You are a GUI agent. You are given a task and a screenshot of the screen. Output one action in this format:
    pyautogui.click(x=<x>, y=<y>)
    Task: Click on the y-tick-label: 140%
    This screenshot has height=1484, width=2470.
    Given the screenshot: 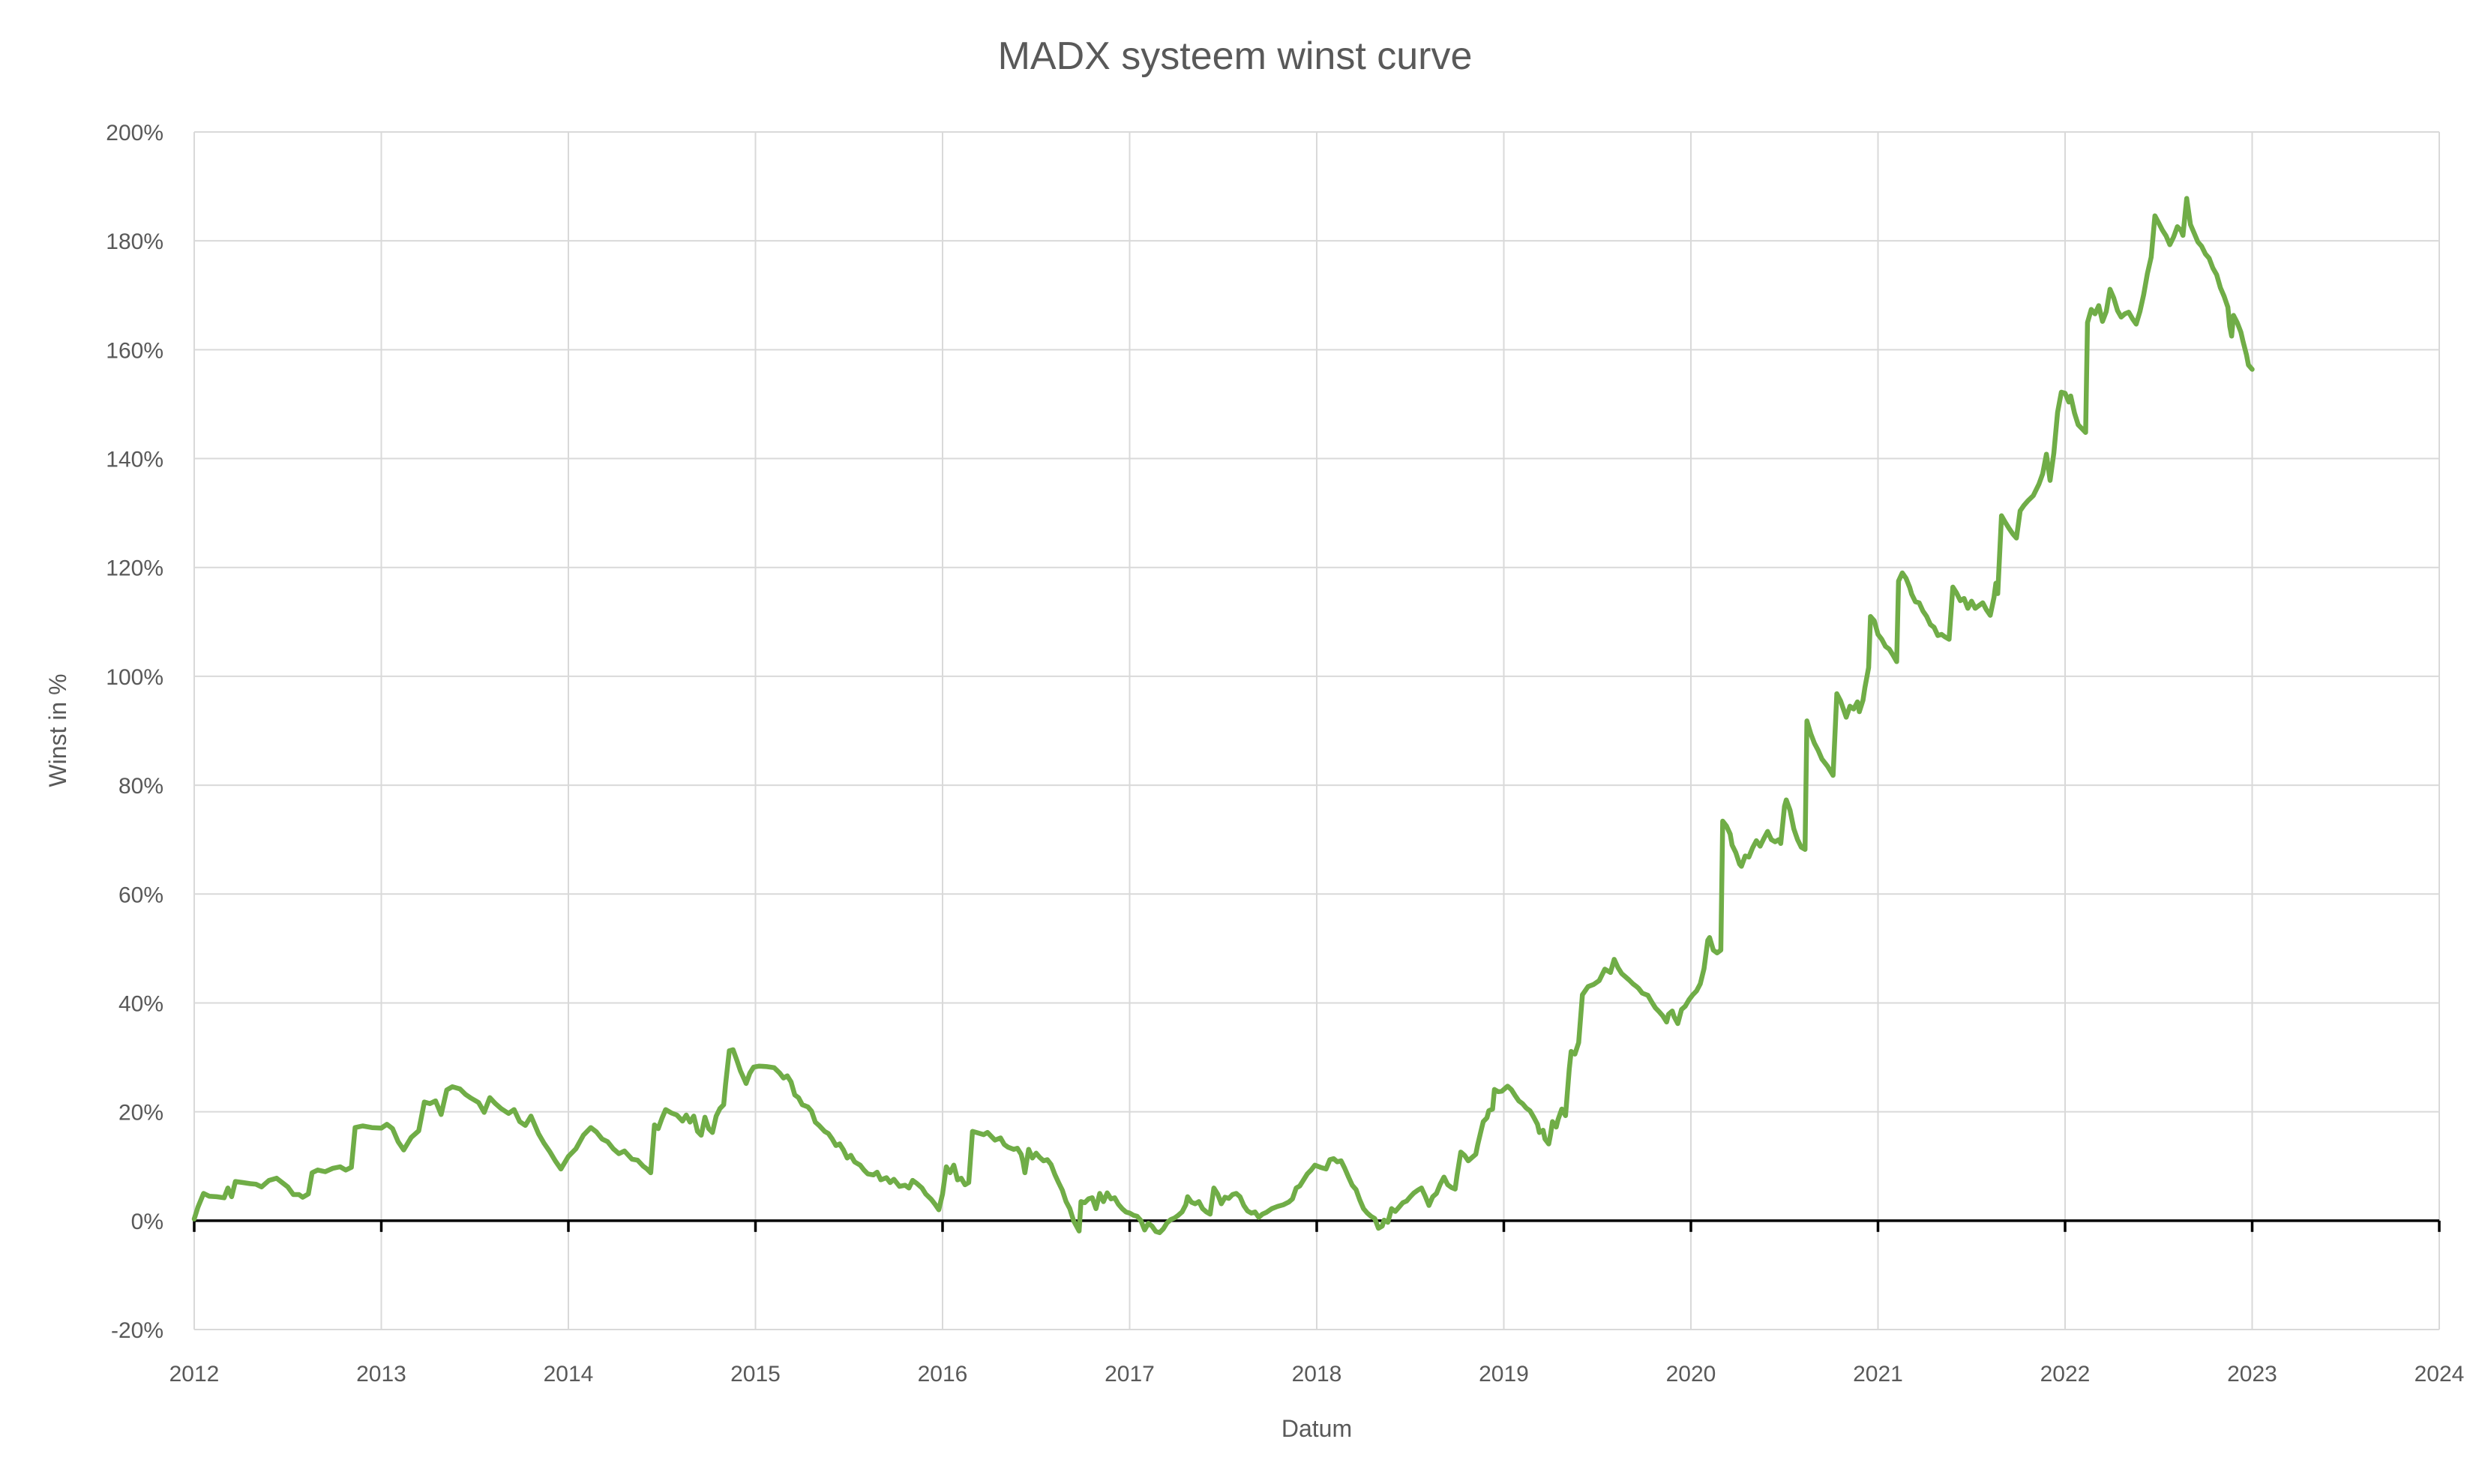 What is the action you would take?
    pyautogui.click(x=134, y=460)
    